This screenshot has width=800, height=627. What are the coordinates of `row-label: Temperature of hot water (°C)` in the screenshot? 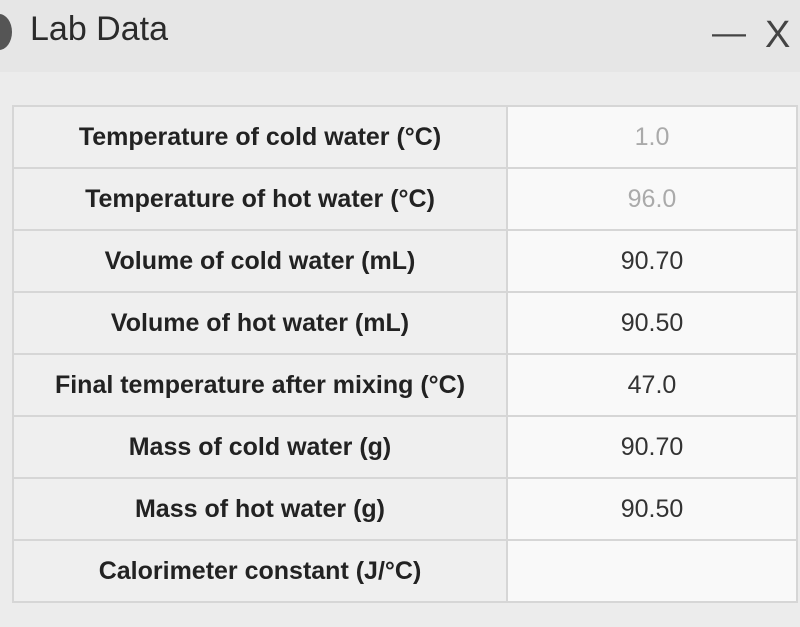 It's located at (260, 199).